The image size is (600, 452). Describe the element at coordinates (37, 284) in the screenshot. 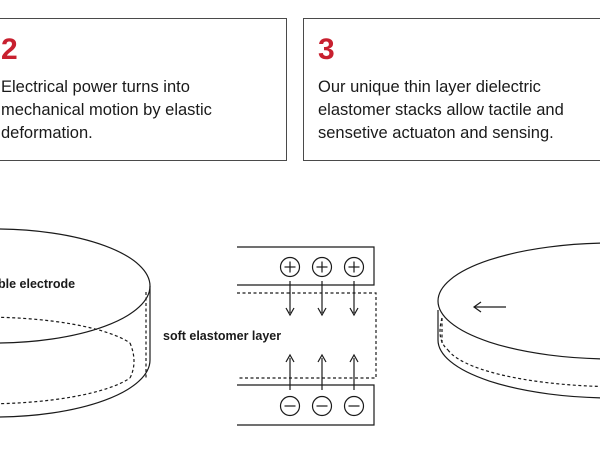

I see `electrode-label: ble electrode` at that location.